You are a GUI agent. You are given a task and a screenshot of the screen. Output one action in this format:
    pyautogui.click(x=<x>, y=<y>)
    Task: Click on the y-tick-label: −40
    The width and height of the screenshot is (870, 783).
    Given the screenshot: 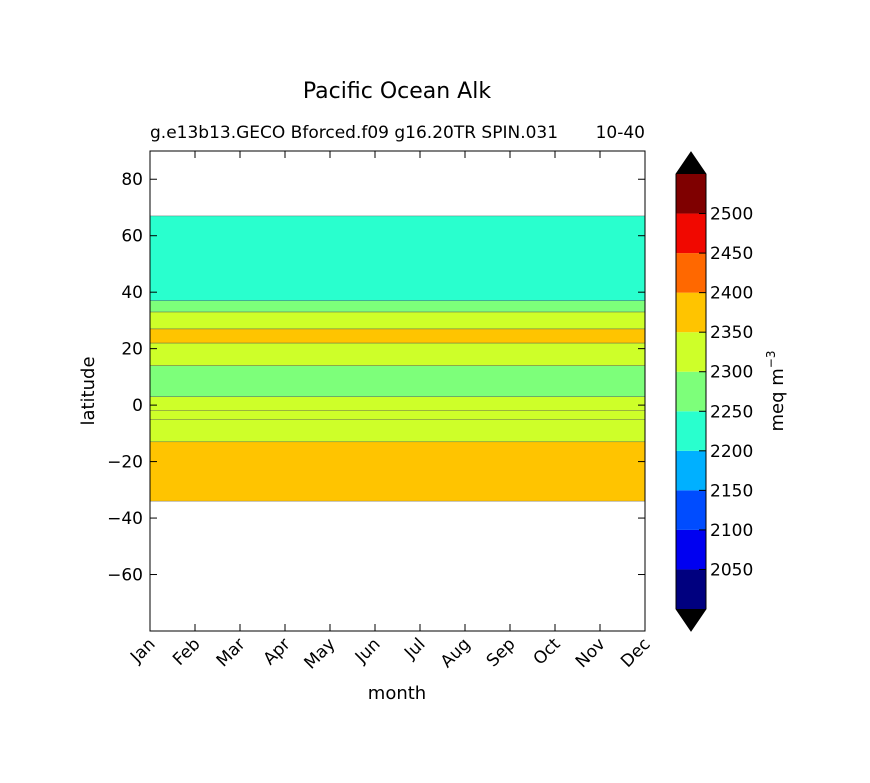 What is the action you would take?
    pyautogui.click(x=125, y=519)
    